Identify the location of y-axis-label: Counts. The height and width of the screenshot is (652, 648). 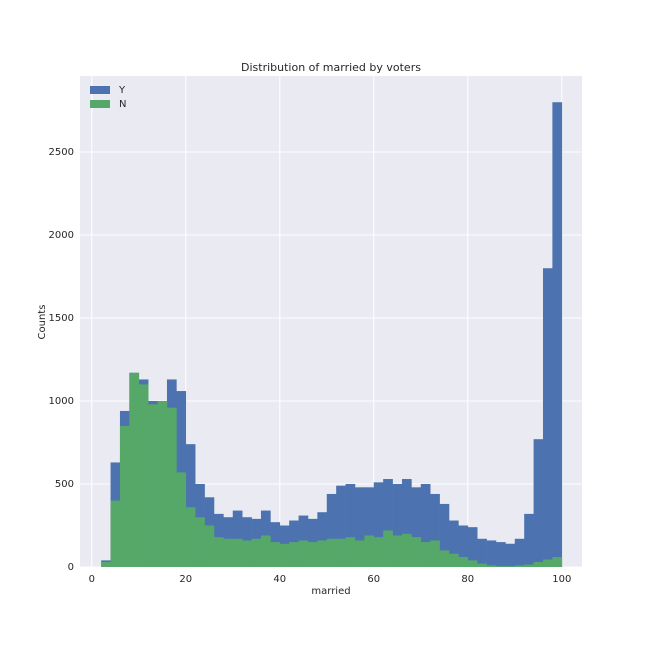
(42, 322).